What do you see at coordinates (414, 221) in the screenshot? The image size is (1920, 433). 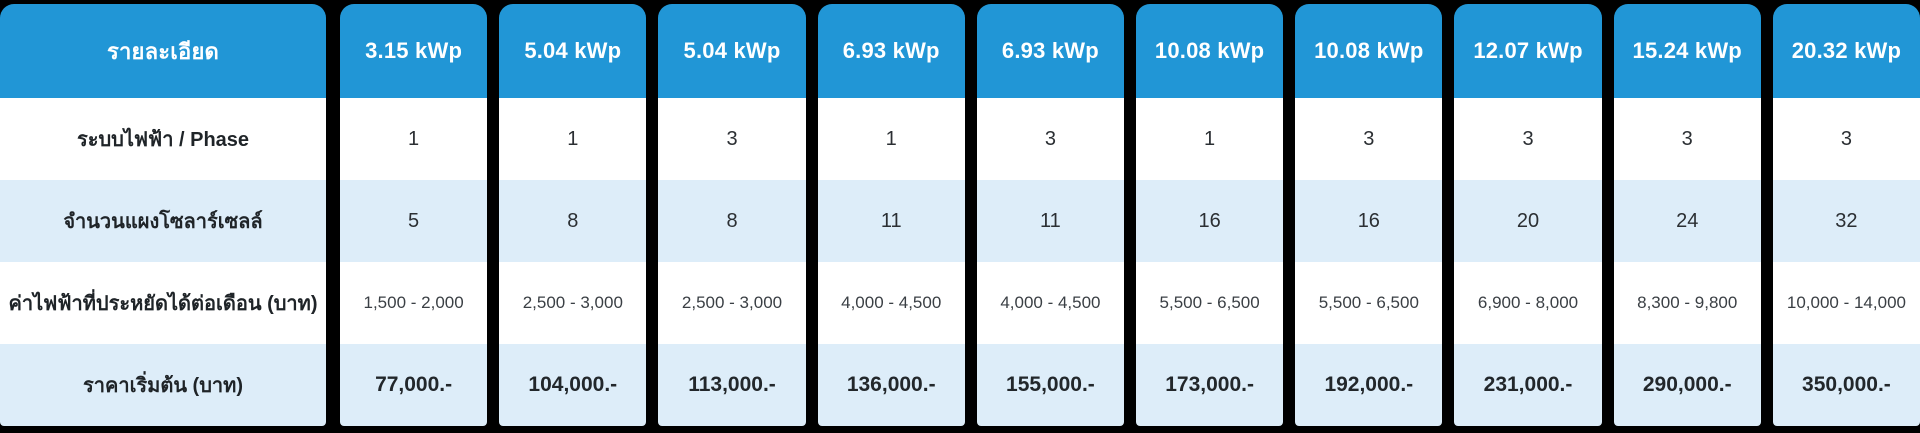 I see `value-cell-row1-col0: 5` at bounding box center [414, 221].